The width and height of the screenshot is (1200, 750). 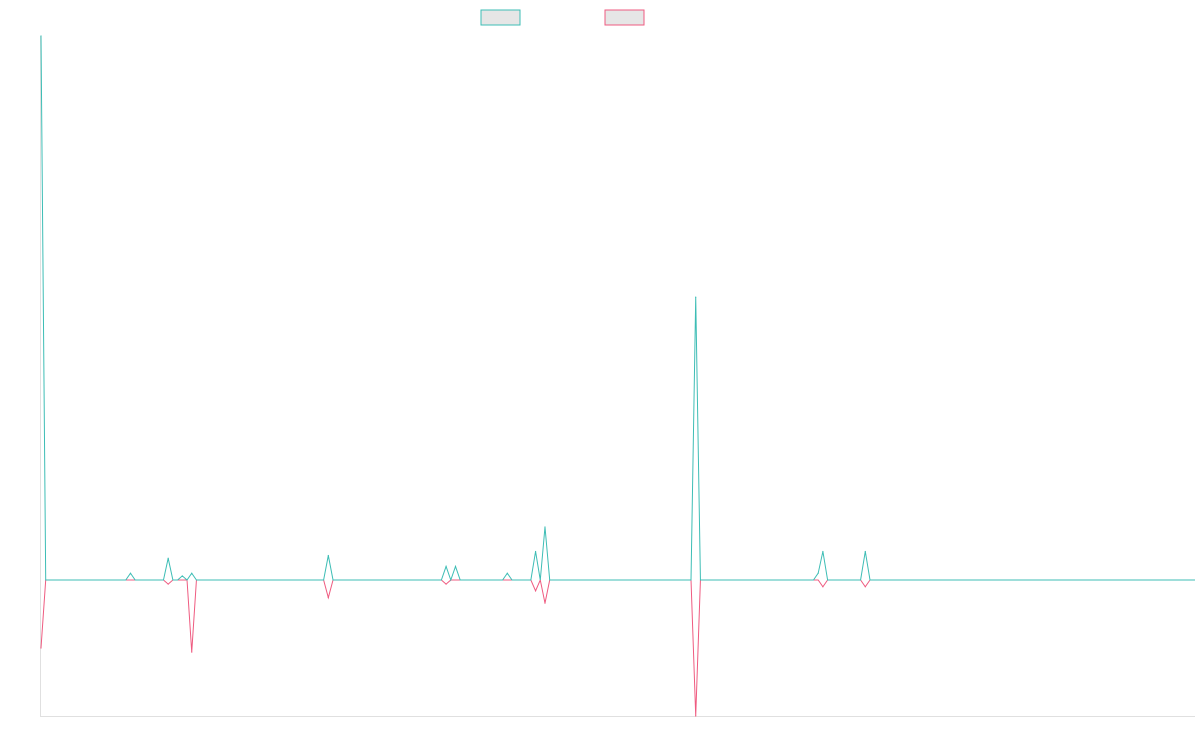 What do you see at coordinates (562, 17) in the screenshot?
I see `legend` at bounding box center [562, 17].